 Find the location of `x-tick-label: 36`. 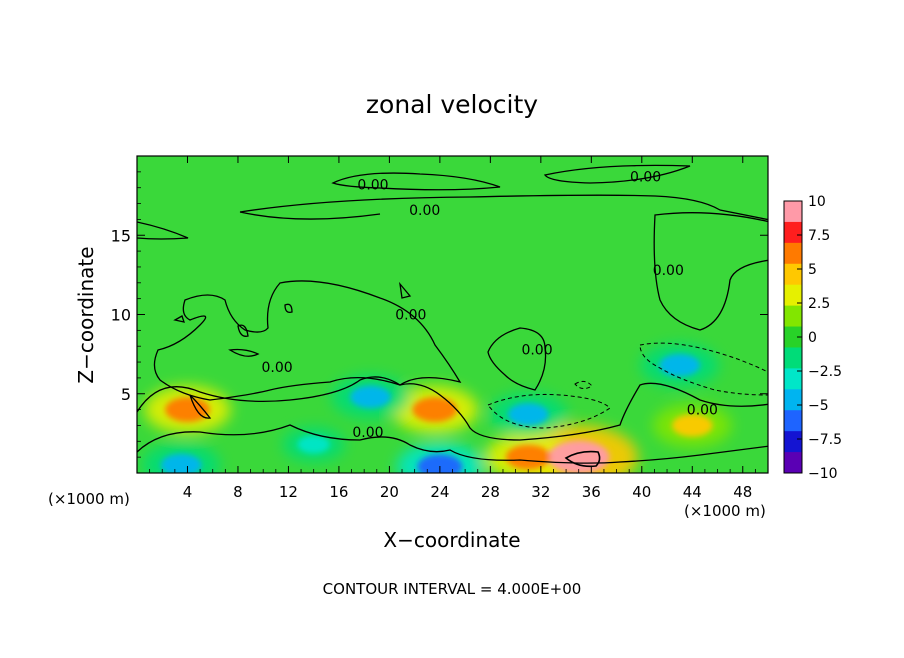

x-tick-label: 36 is located at coordinates (591, 492).